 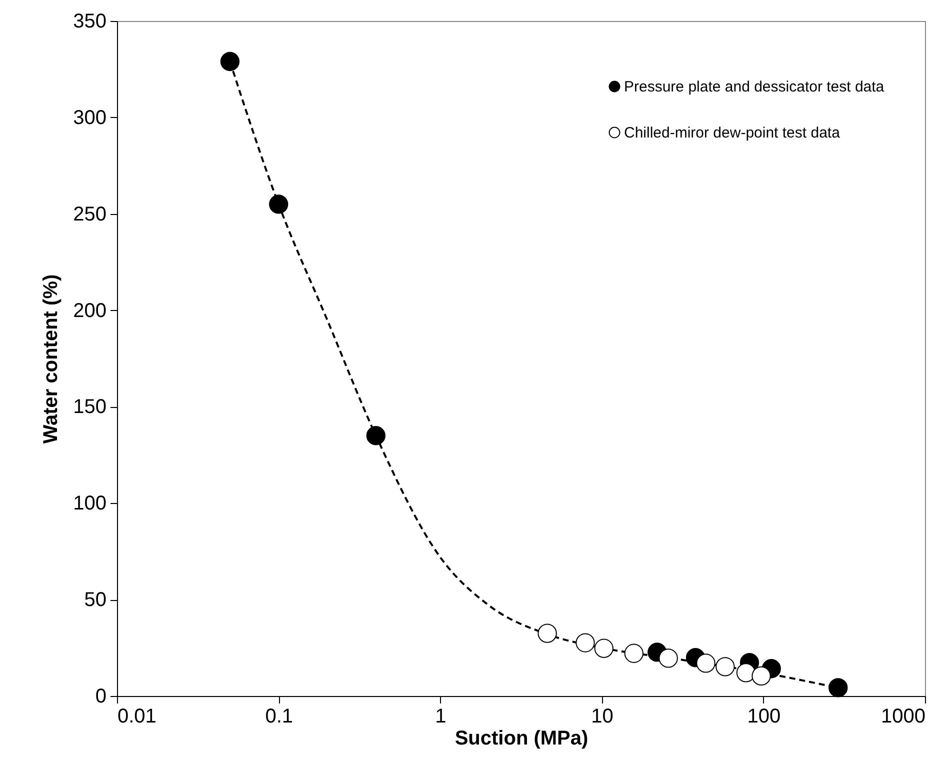 What do you see at coordinates (89, 311) in the screenshot?
I see `y-tick-label: 200` at bounding box center [89, 311].